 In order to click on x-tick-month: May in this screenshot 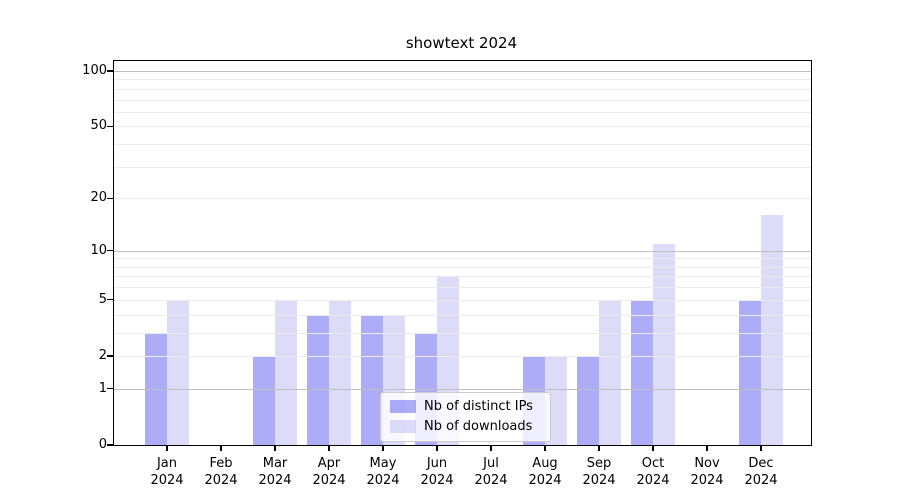, I will do `click(383, 463)`.